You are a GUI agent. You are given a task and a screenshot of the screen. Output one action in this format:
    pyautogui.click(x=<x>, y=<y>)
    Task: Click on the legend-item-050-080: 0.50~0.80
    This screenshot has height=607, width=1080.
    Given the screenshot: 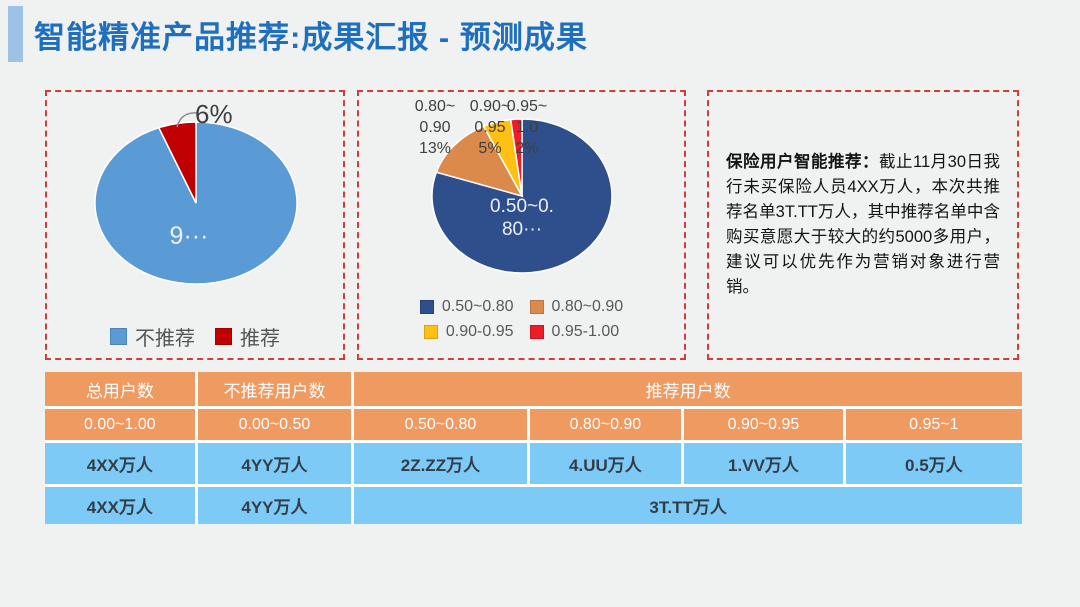 What is the action you would take?
    pyautogui.click(x=466, y=307)
    